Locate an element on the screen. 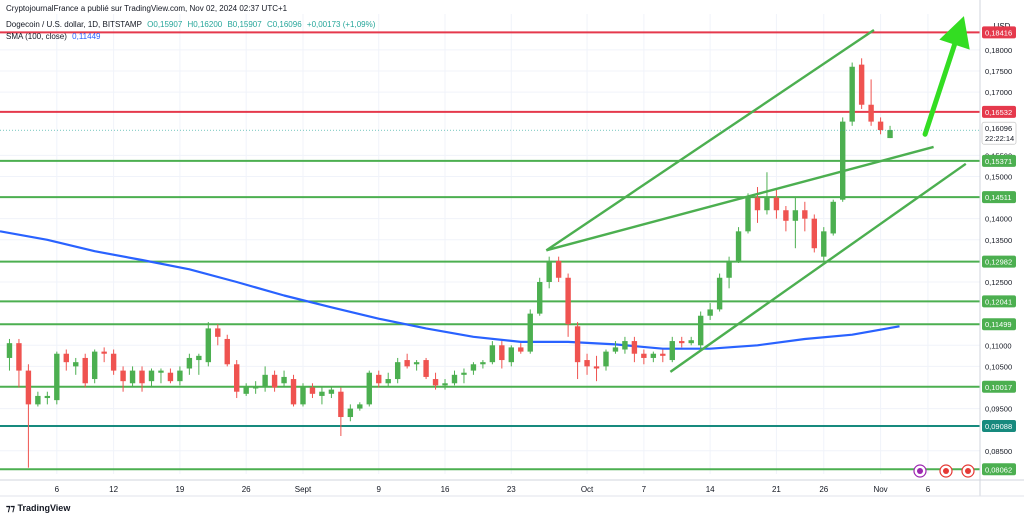 The height and width of the screenshot is (520, 1024). level-price-label: 0,16532 is located at coordinates (998, 112).